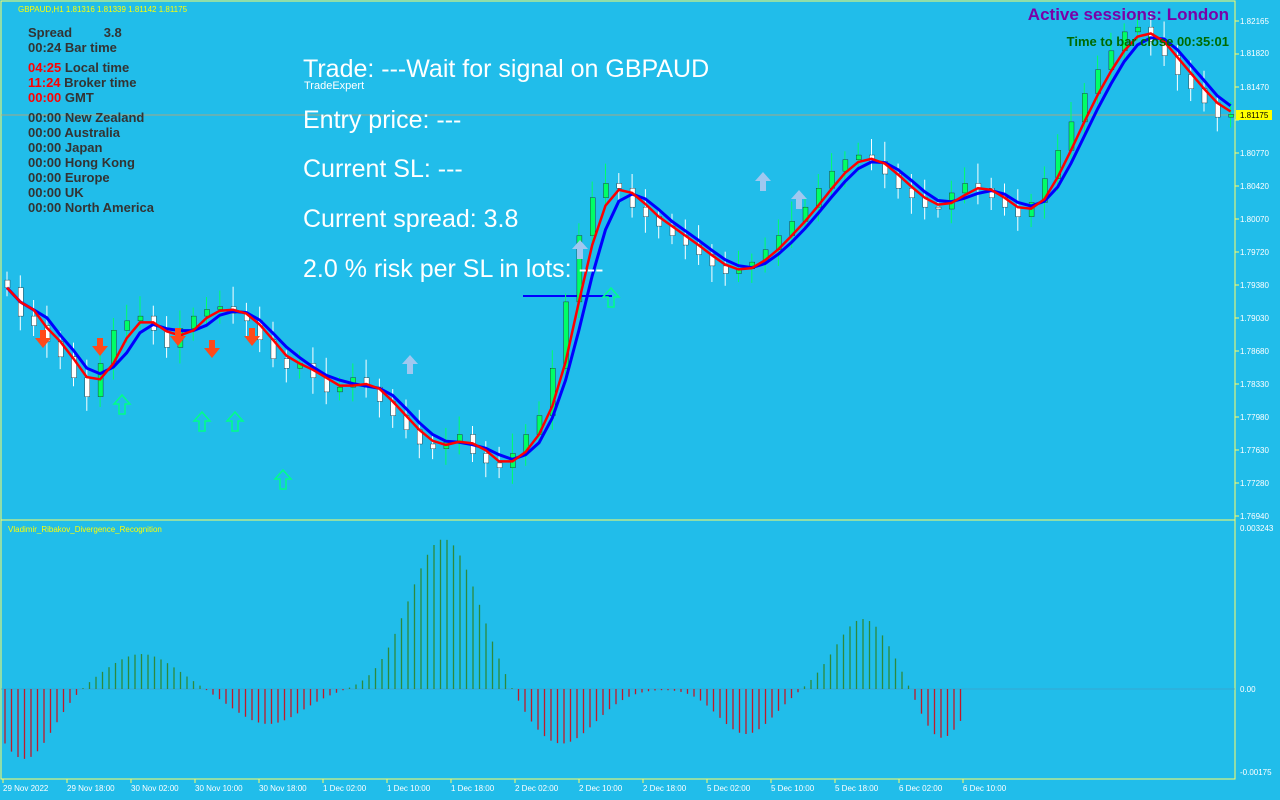  What do you see at coordinates (1128, 14) in the screenshot?
I see `active-sessions: Active sessions: London` at bounding box center [1128, 14].